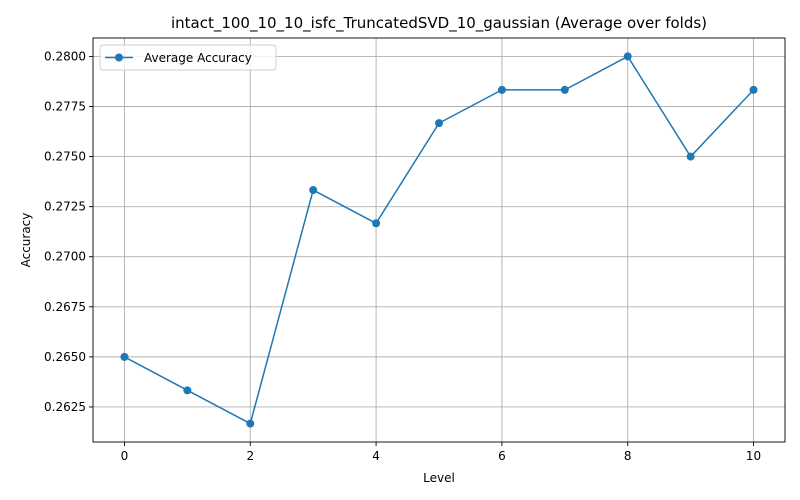 The height and width of the screenshot is (500, 800). Describe the element at coordinates (198, 58) in the screenshot. I see `legend-label: Average Accuracy` at that location.